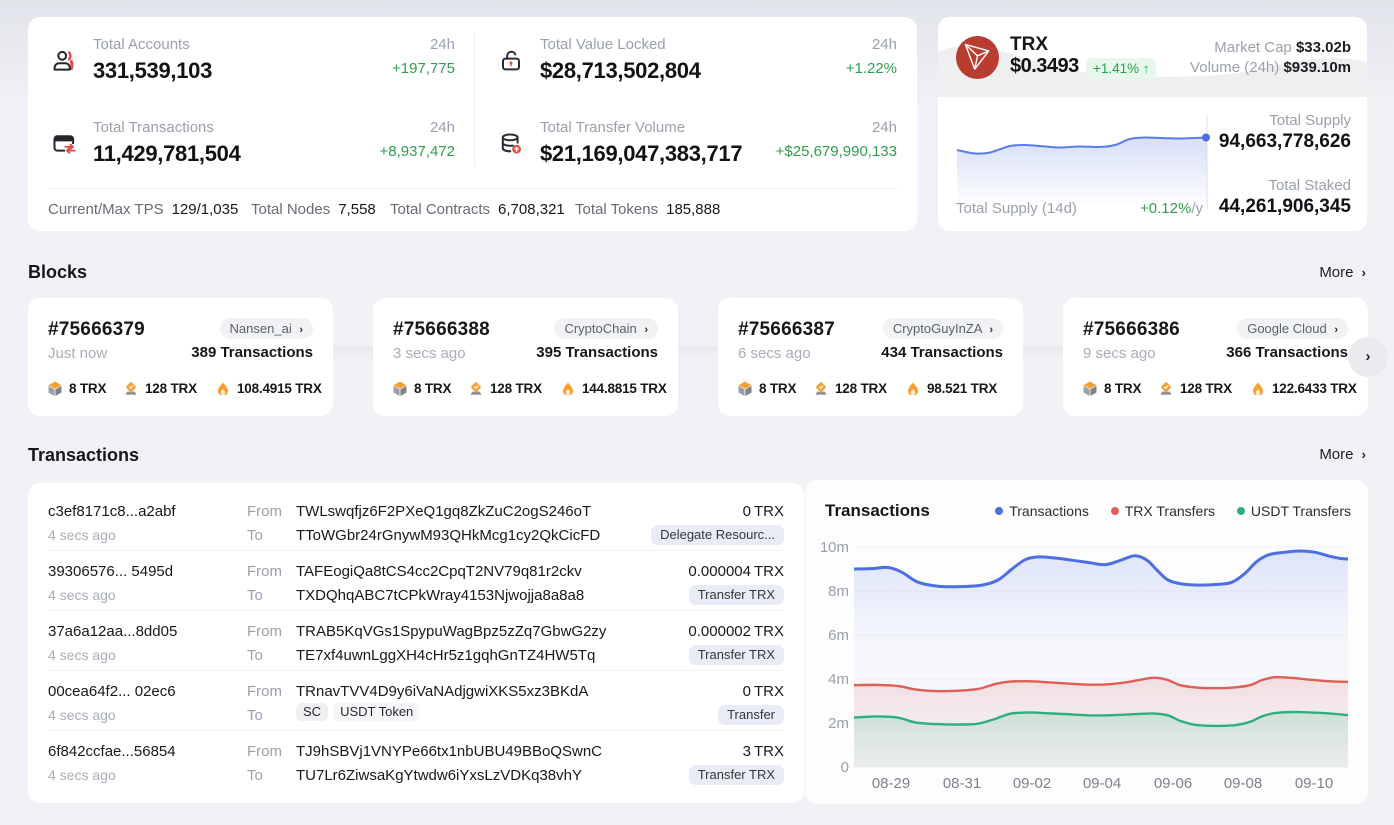 Image resolution: width=1394 pixels, height=825 pixels. What do you see at coordinates (891, 783) in the screenshot?
I see `svg-text: 08-29` at bounding box center [891, 783].